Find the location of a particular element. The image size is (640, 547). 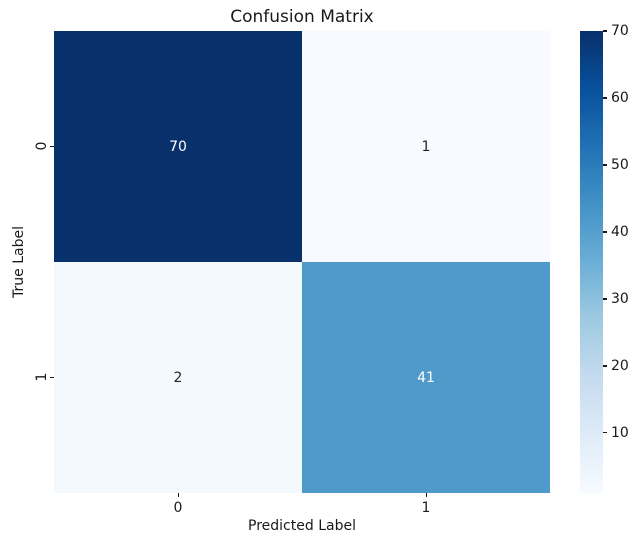

colorbar-tick: 70 is located at coordinates (616, 31).